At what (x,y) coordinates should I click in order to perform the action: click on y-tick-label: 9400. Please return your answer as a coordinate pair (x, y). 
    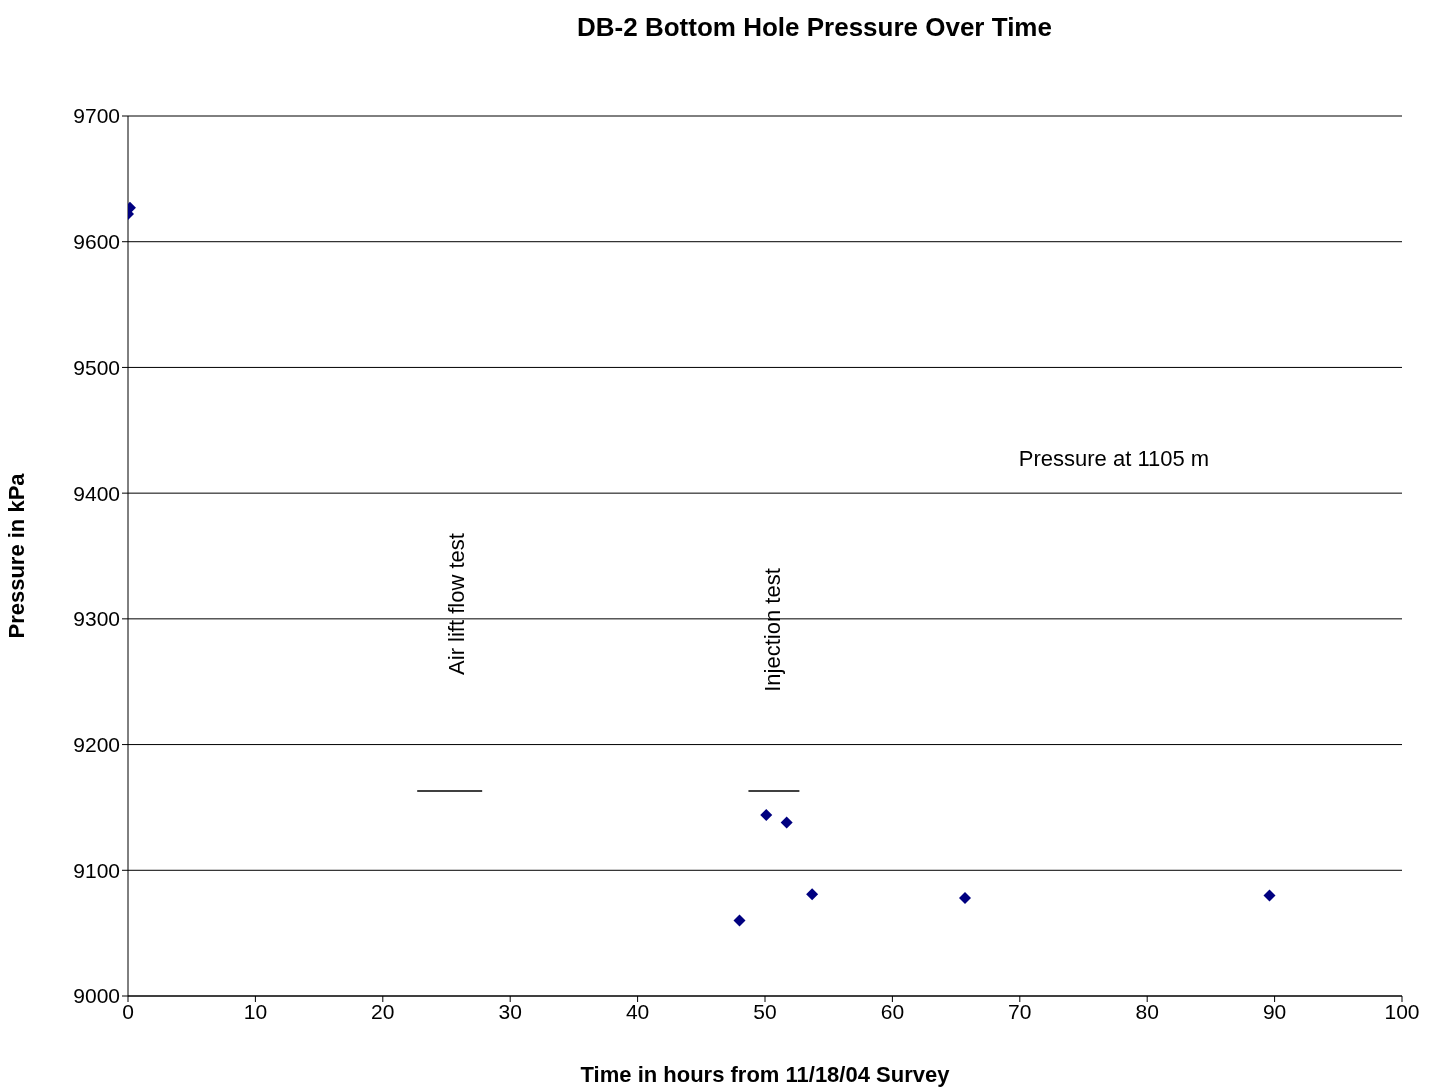
    Looking at the image, I should click on (96, 493).